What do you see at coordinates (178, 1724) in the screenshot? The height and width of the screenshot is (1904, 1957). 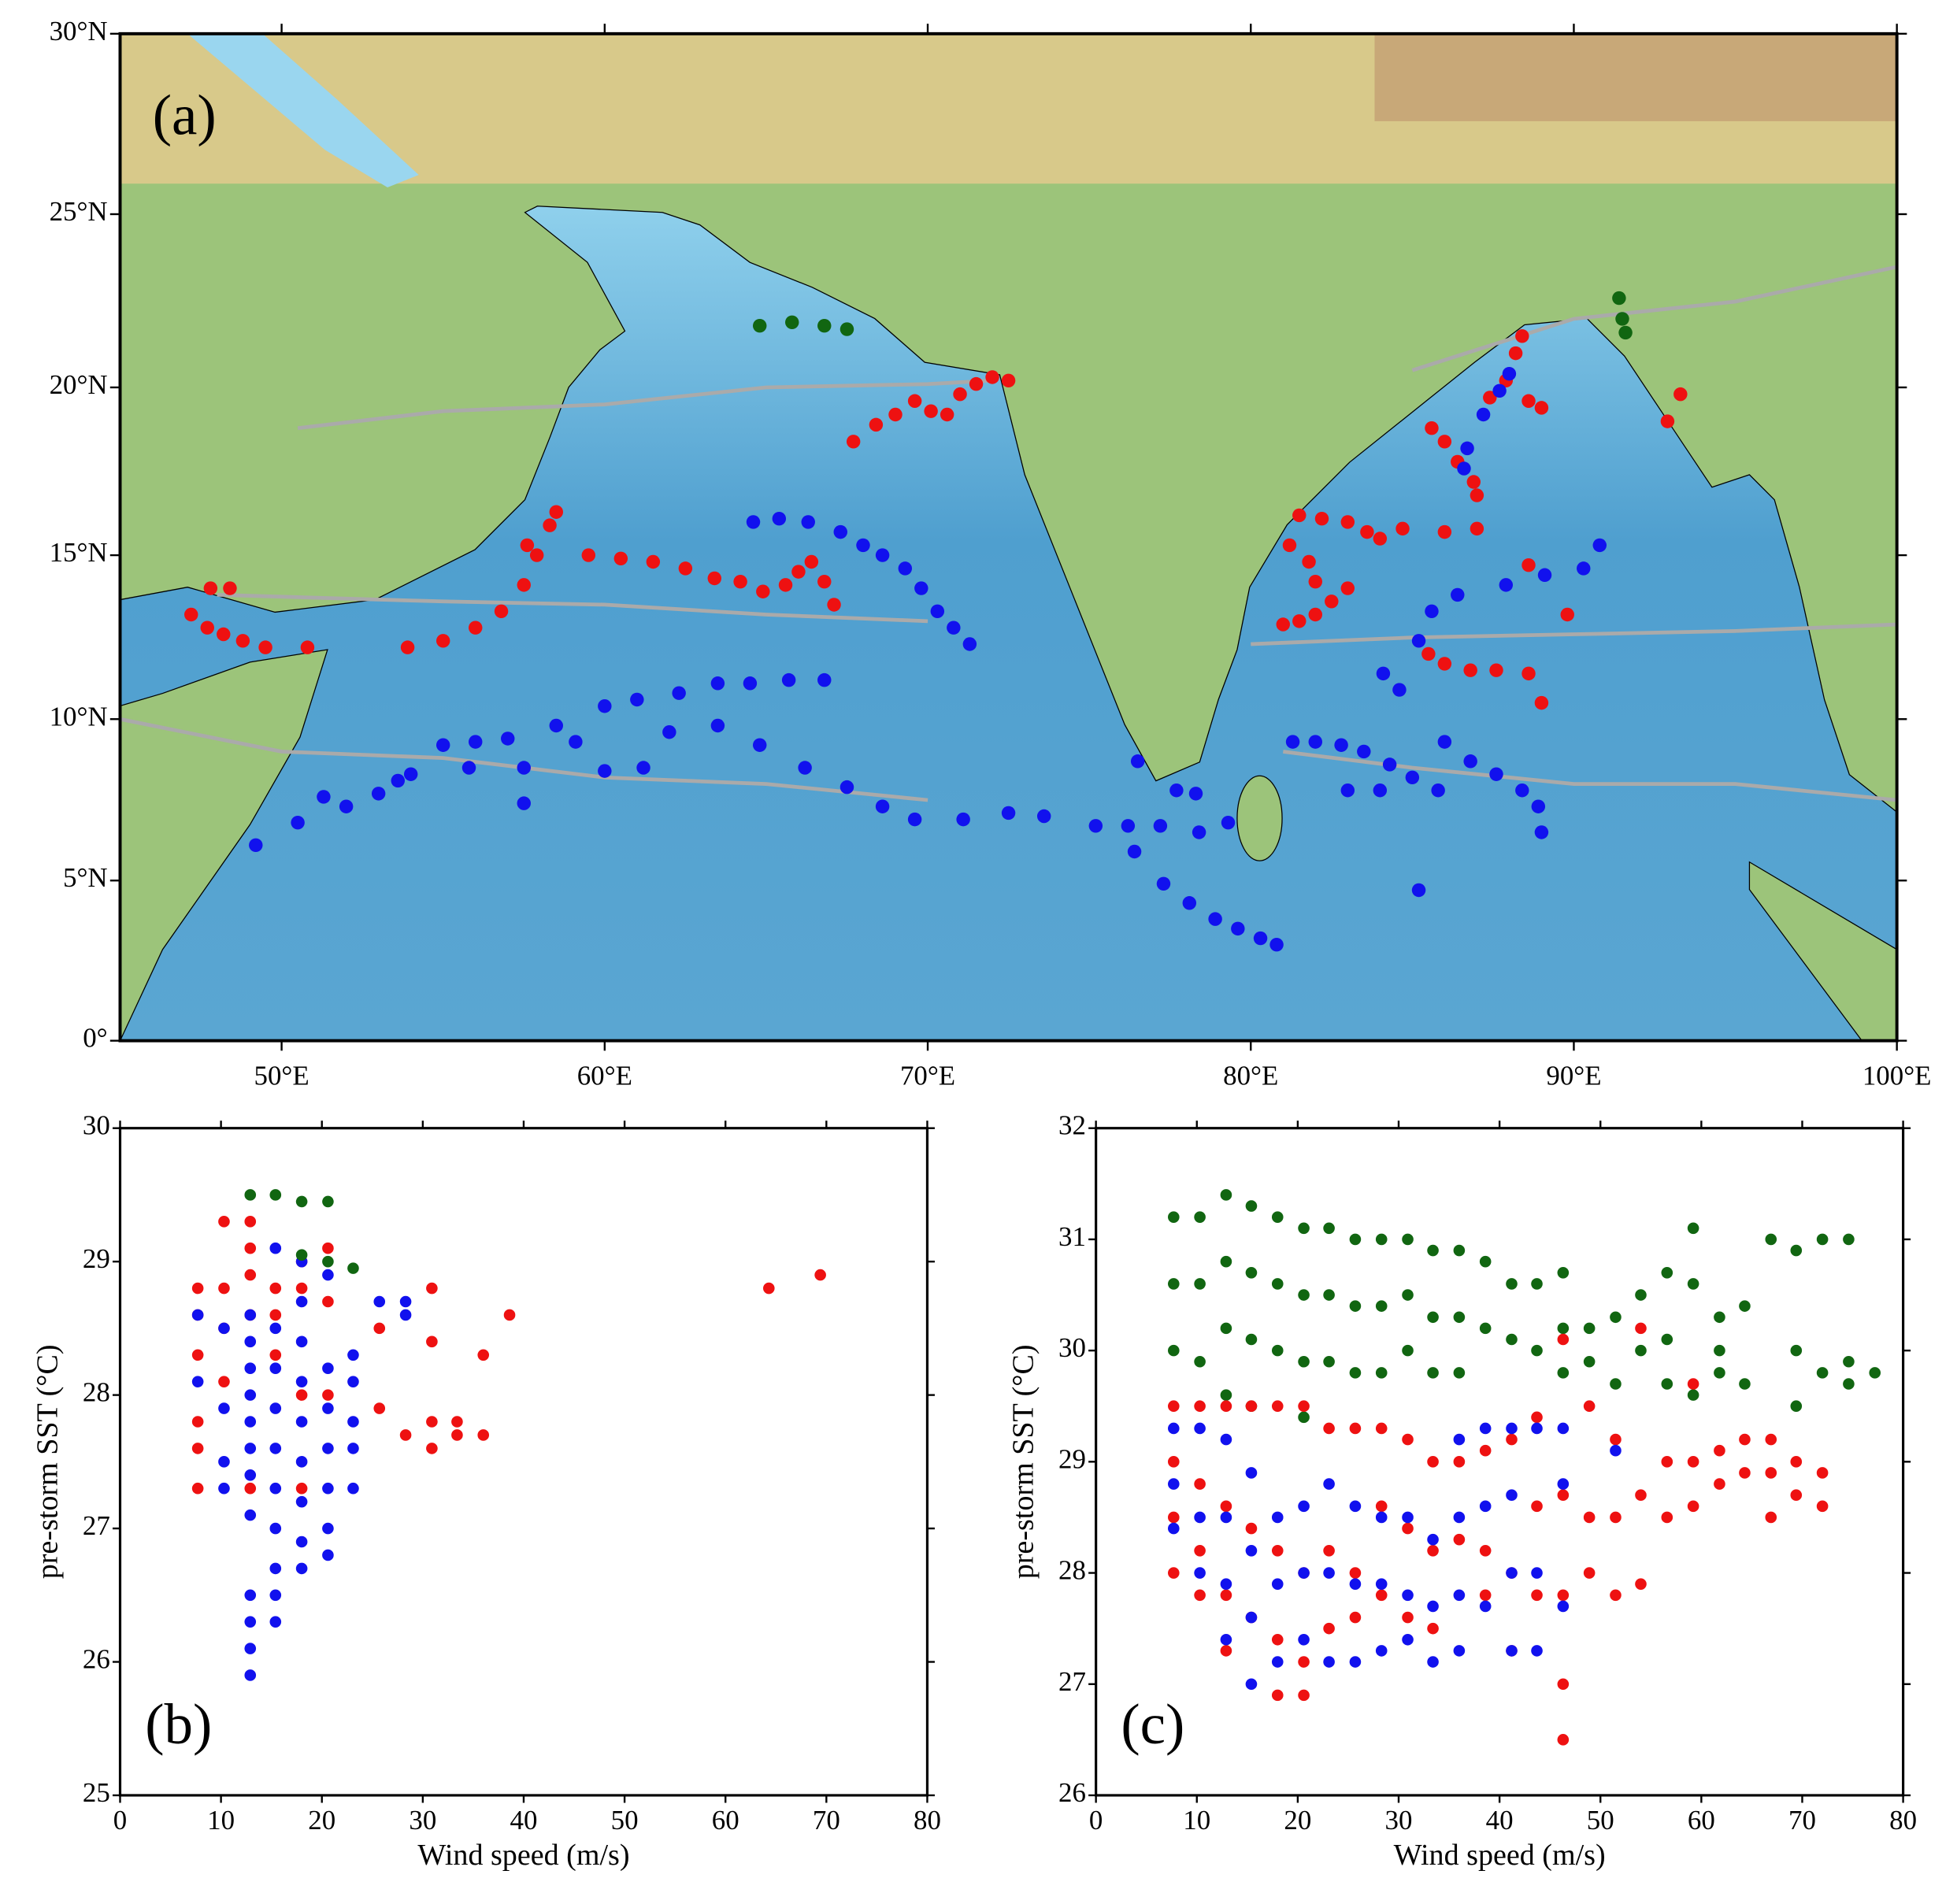 I see `panel-label: (b)` at bounding box center [178, 1724].